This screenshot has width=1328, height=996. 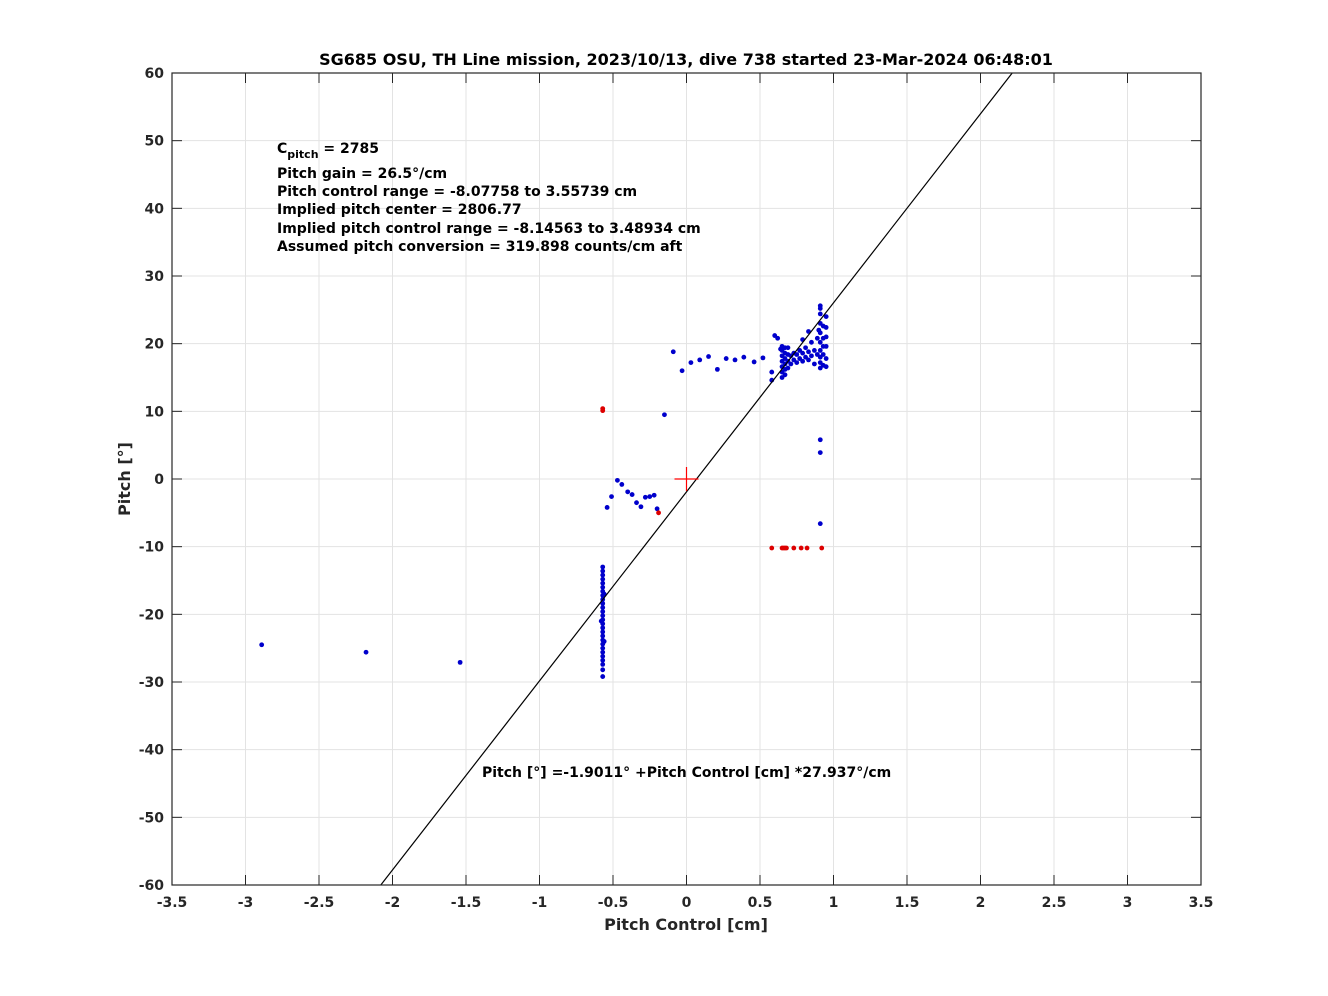 I want to click on y-tick-label: -10, so click(x=152, y=548).